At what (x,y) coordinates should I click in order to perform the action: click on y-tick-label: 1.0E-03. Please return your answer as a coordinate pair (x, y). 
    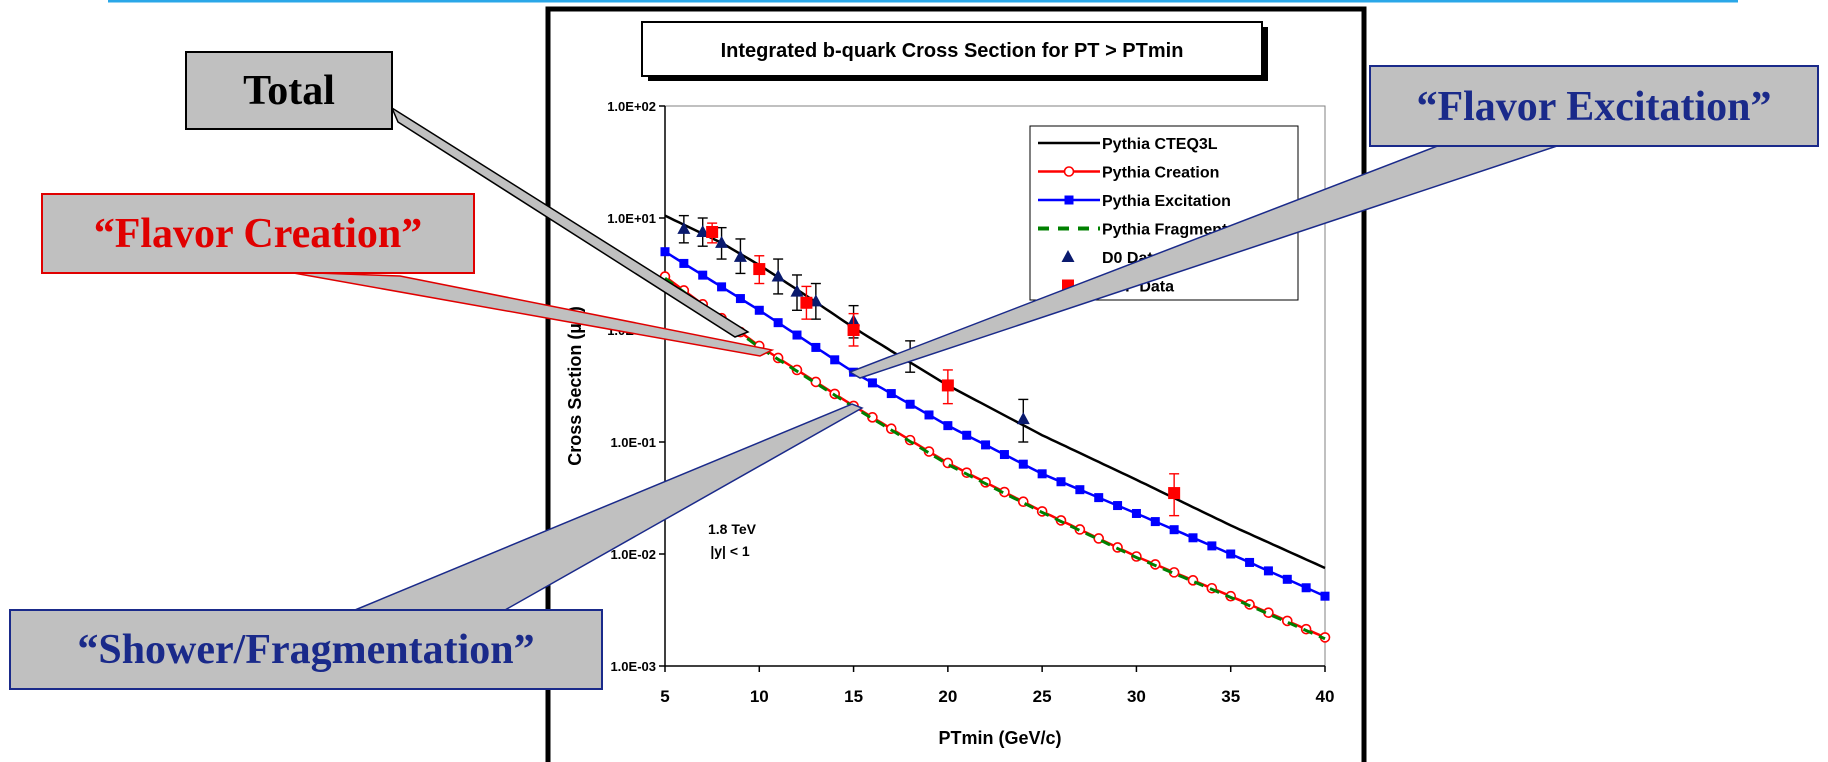
    Looking at the image, I should click on (633, 666).